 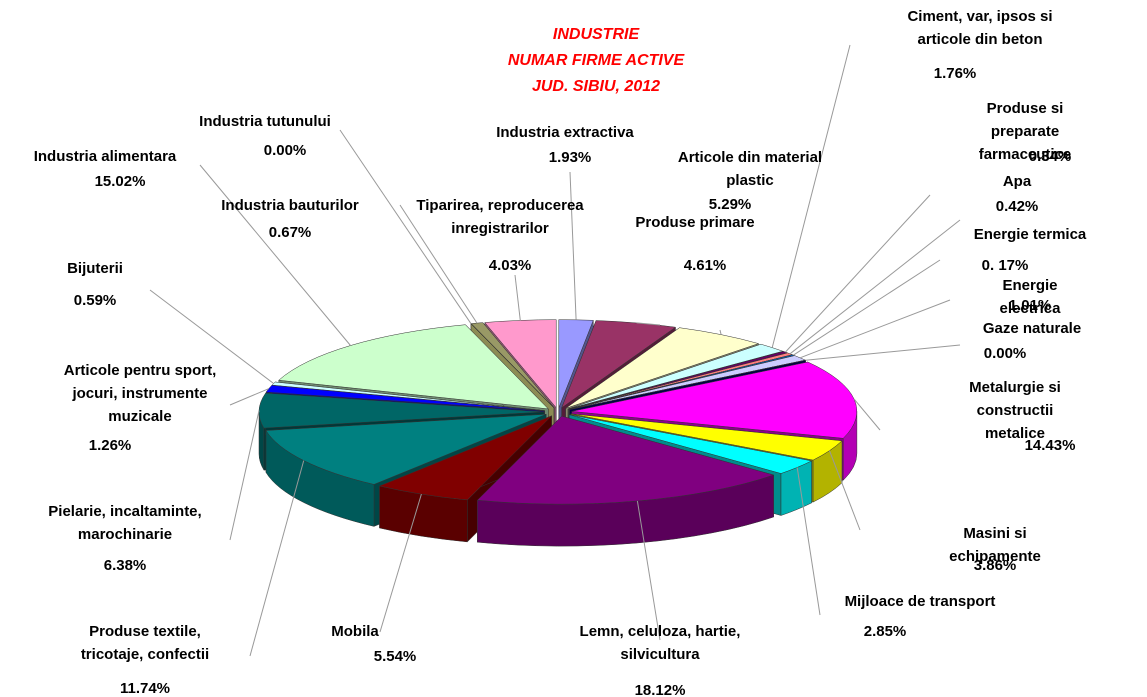 I want to click on slice-label: Energie termica, so click(x=1030, y=234).